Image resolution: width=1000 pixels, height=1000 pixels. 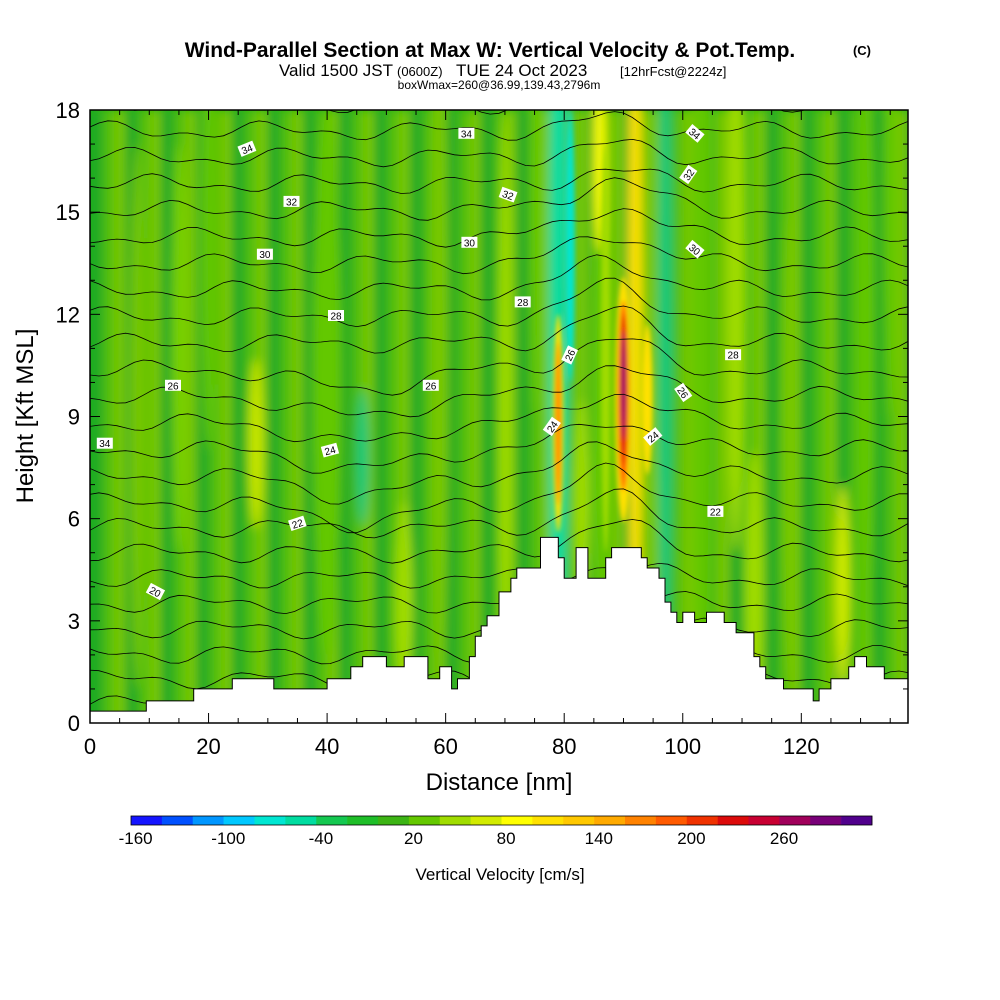 I want to click on colorbar-frame, so click(x=501, y=820).